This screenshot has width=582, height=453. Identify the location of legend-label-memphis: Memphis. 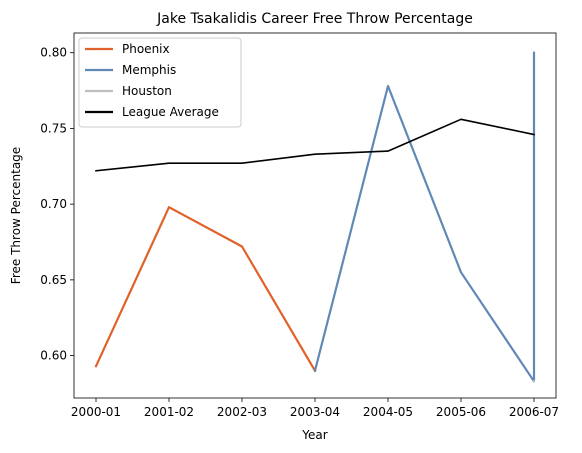
(149, 70).